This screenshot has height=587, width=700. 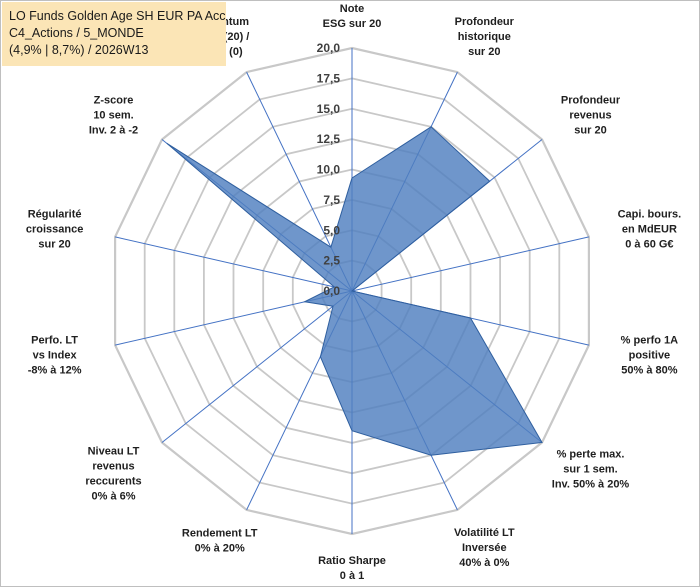 I want to click on category-label: Rendement LT 0% à 20%, so click(x=220, y=541).